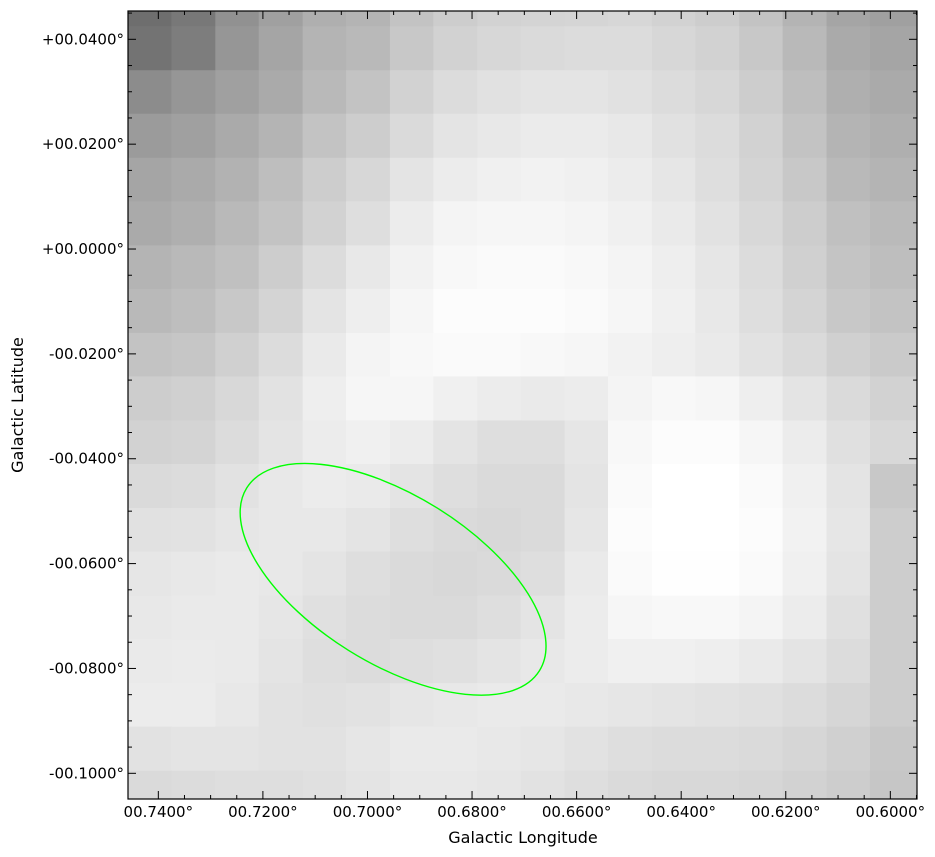  I want to click on region-ellipse, so click(393, 579).